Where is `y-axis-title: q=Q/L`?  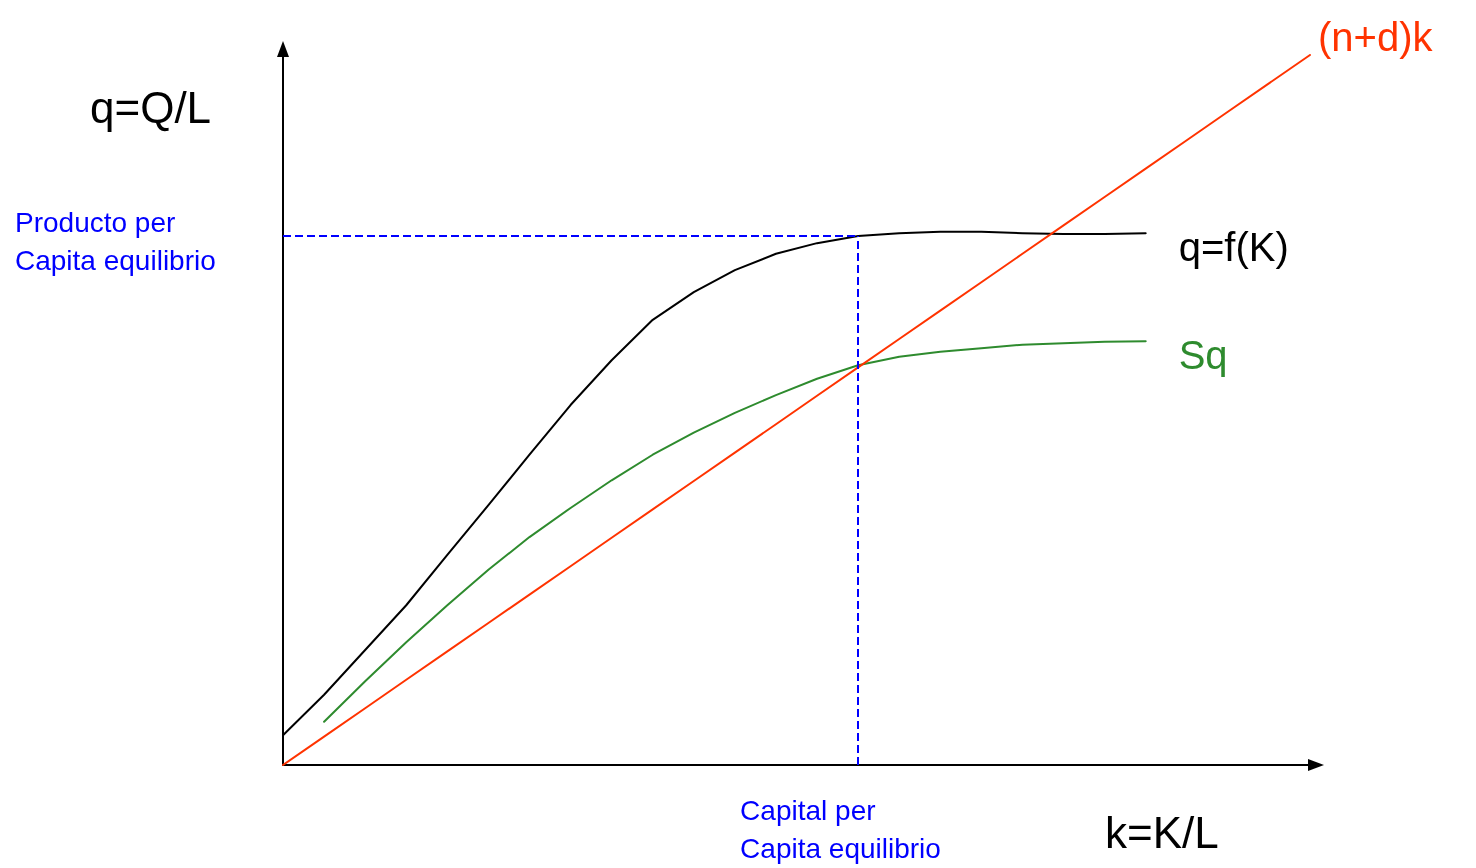 y-axis-title: q=Q/L is located at coordinates (151, 107).